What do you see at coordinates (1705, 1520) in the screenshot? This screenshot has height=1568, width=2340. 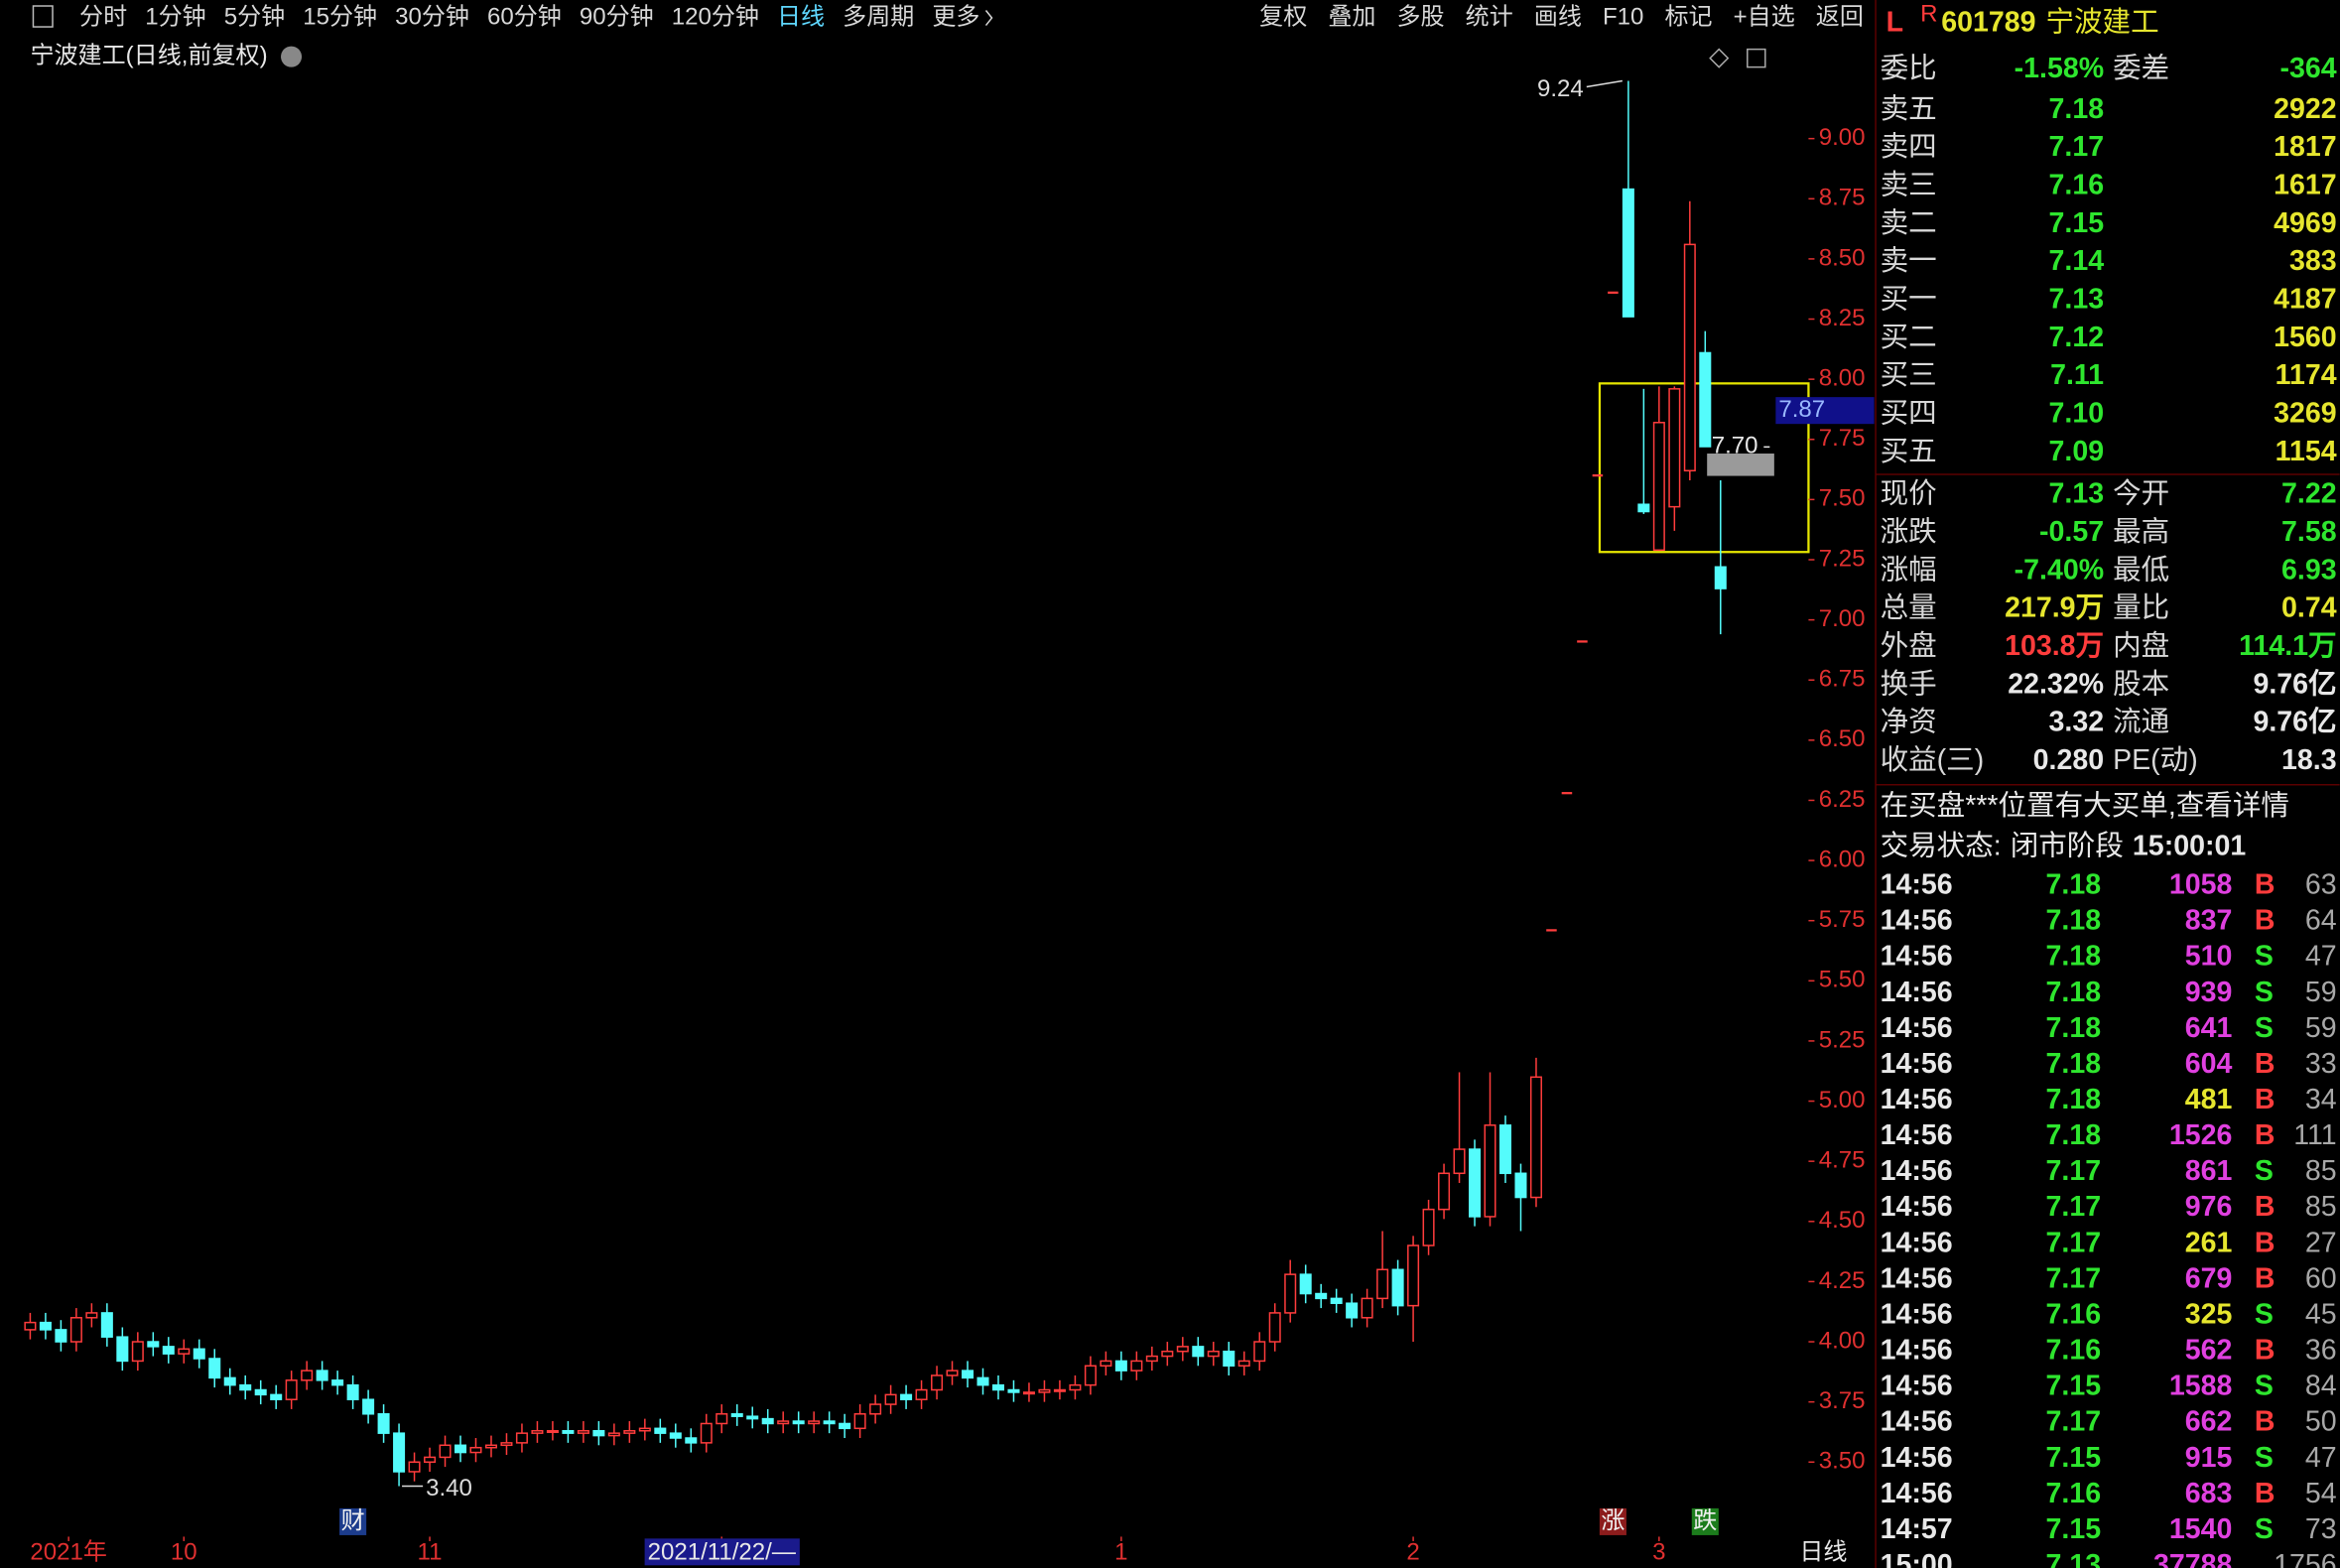 I see `event-marker: 跌` at bounding box center [1705, 1520].